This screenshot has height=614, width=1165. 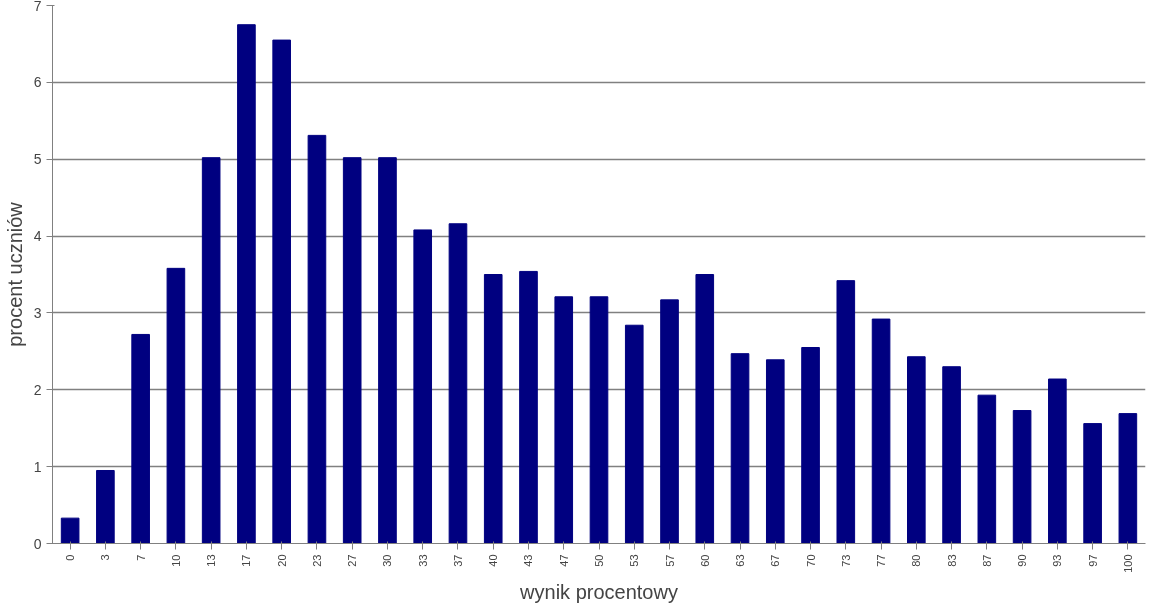 I want to click on x-tick-label: 37, so click(x=457, y=560).